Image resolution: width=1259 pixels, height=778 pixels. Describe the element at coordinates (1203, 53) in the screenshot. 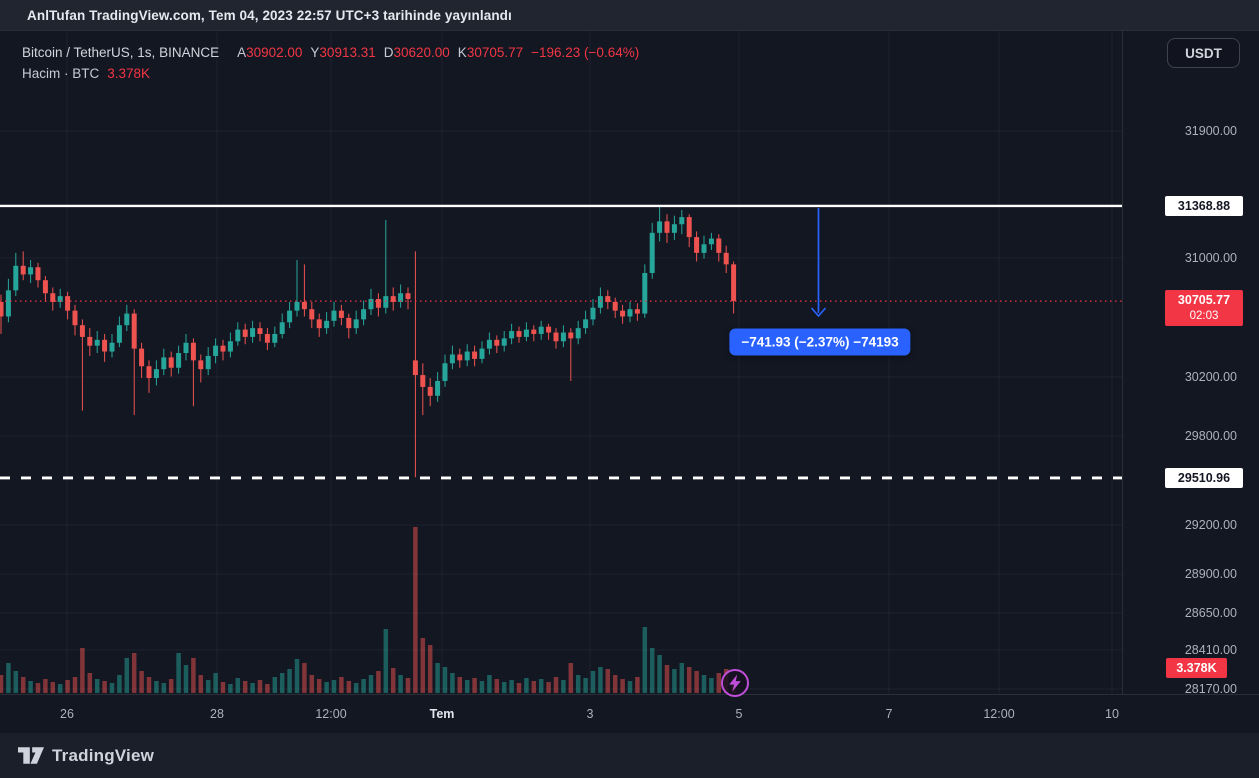

I see `currency-toggle-button: USDT` at that location.